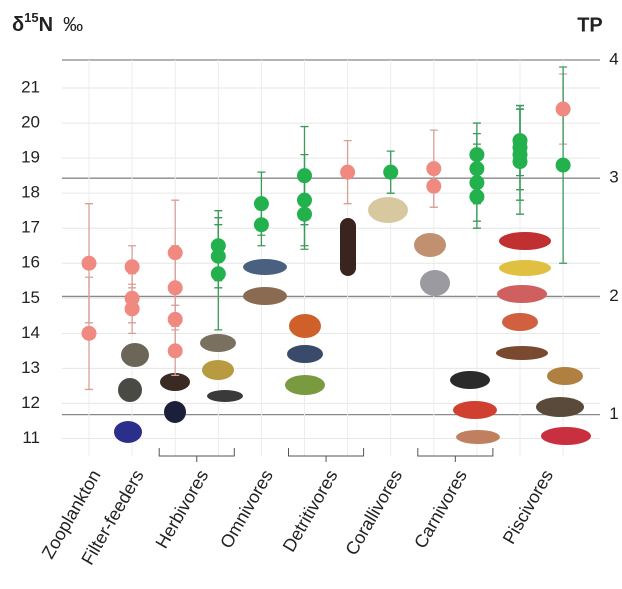 Image resolution: width=622 pixels, height=589 pixels. I want to click on x-tick-label: Detritivores, so click(310, 510).